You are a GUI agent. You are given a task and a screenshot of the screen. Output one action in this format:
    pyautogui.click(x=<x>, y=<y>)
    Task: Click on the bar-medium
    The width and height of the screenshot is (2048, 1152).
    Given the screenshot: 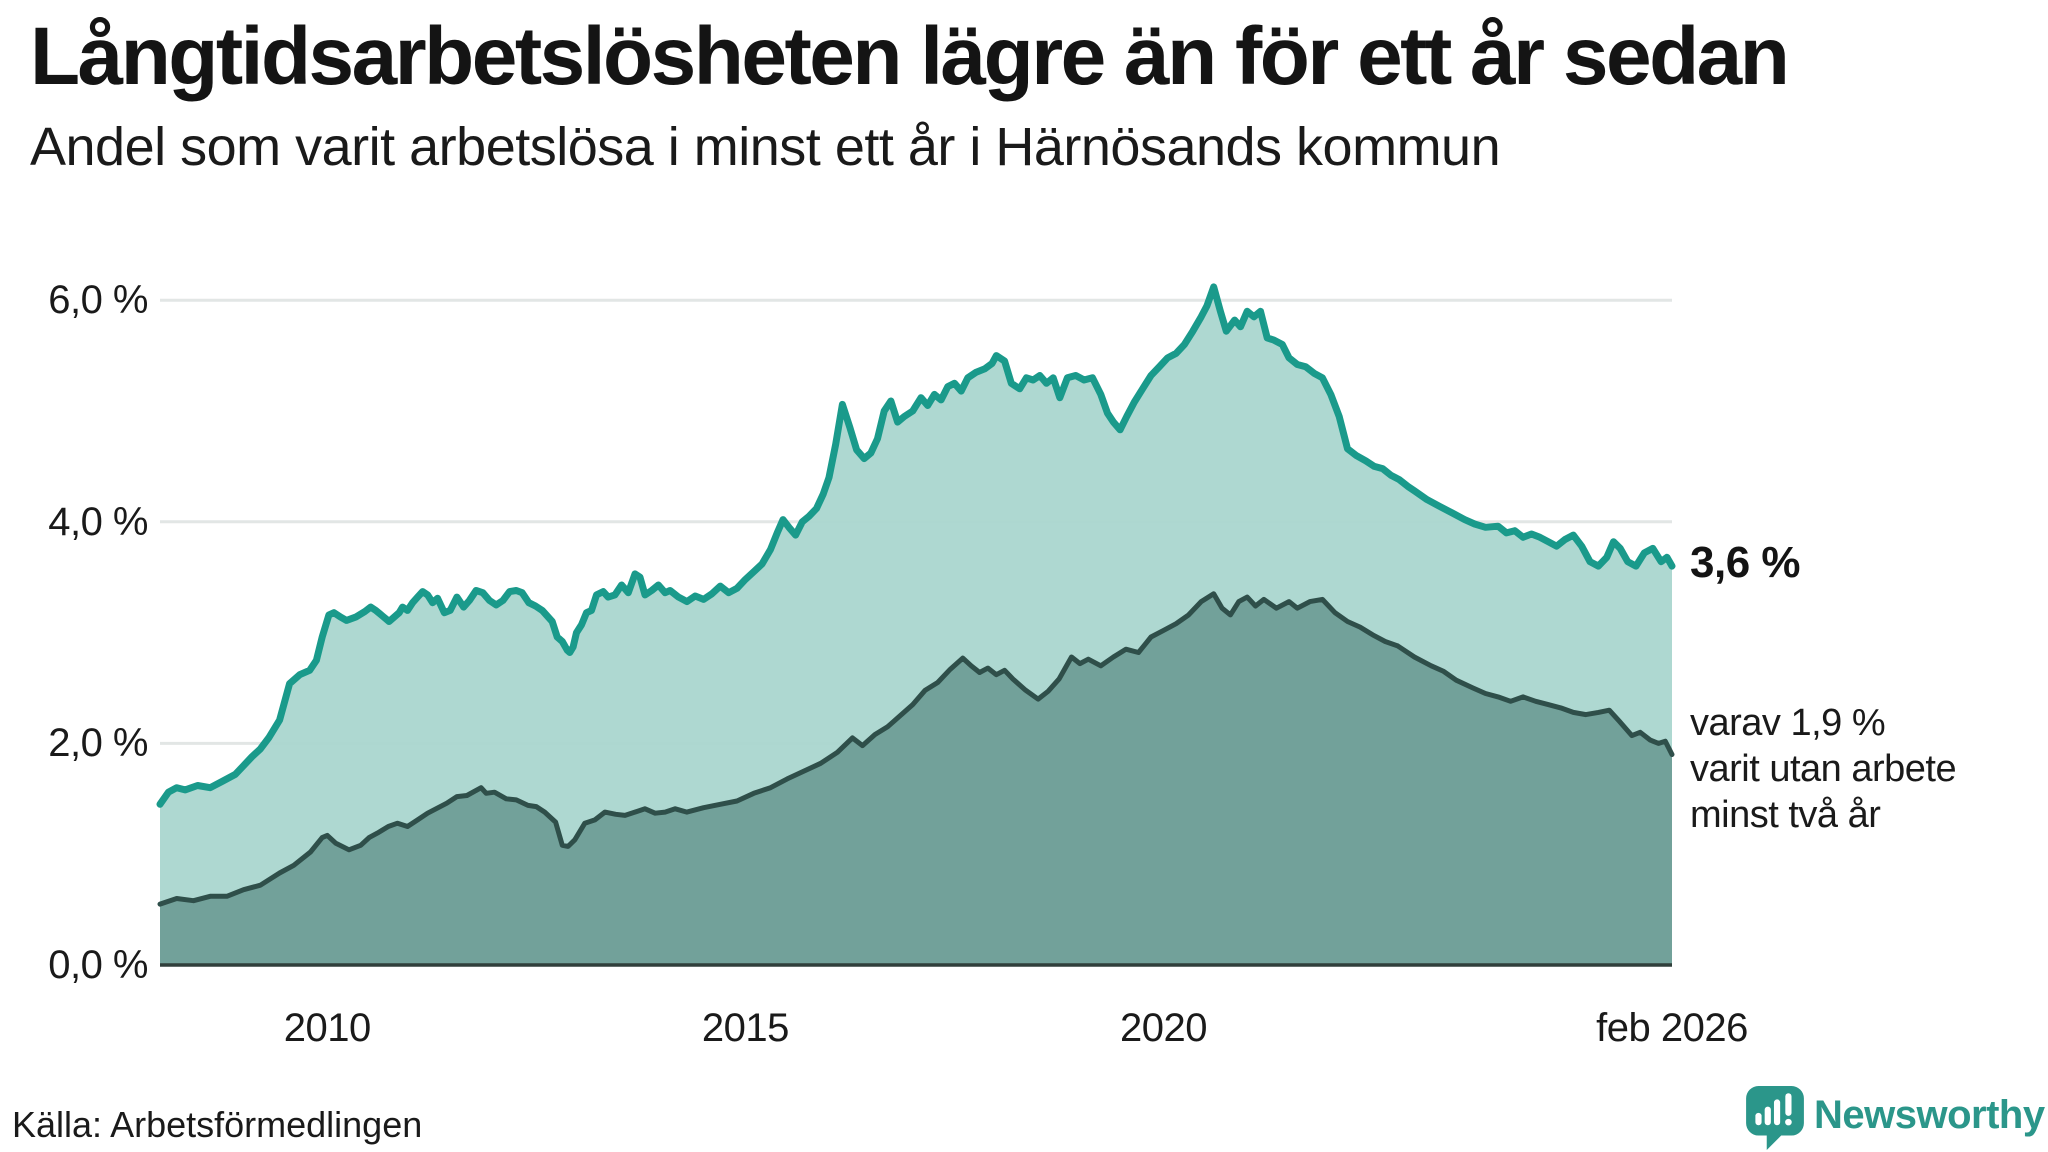 What is the action you would take?
    pyautogui.click(x=1767, y=1116)
    